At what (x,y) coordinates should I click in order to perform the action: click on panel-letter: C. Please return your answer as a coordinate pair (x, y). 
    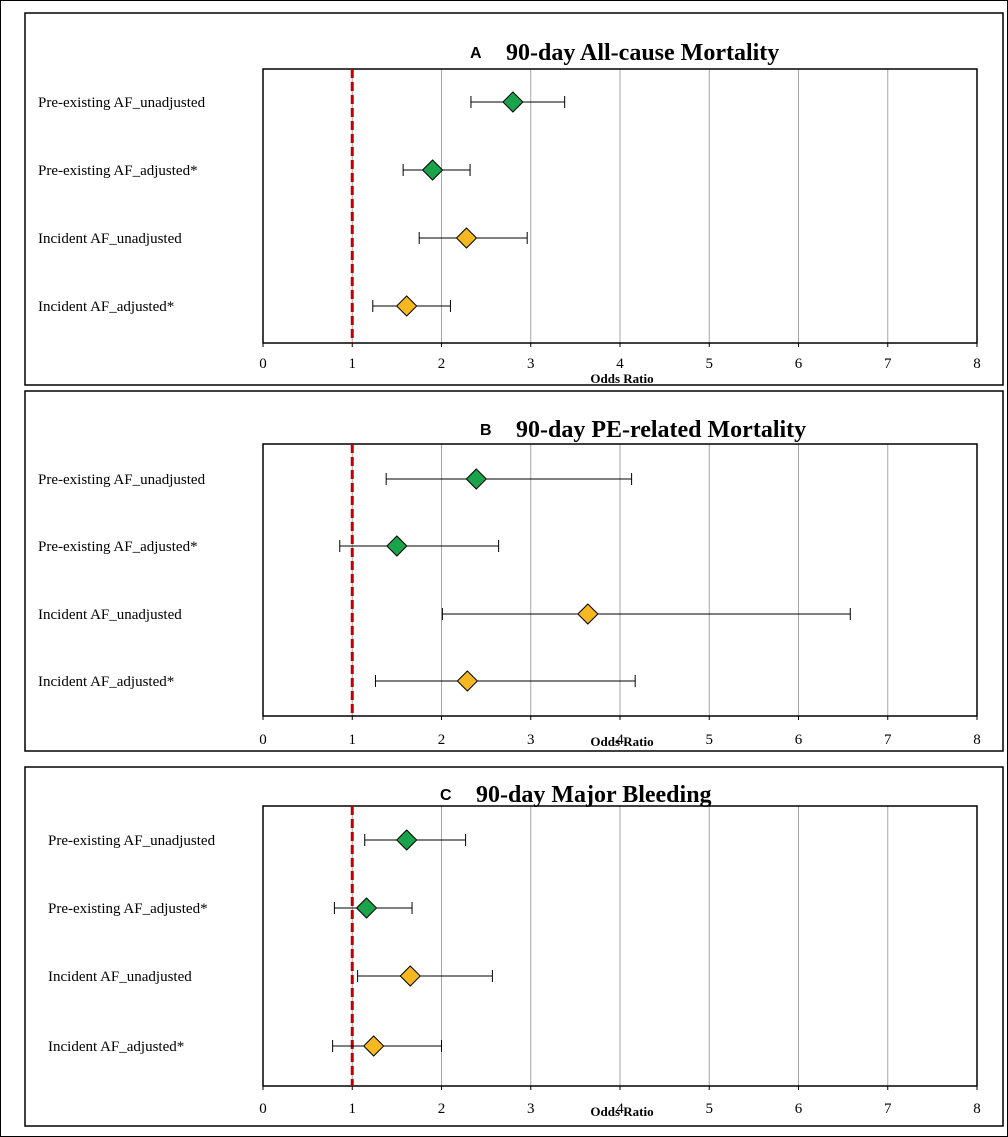
    Looking at the image, I should click on (446, 795).